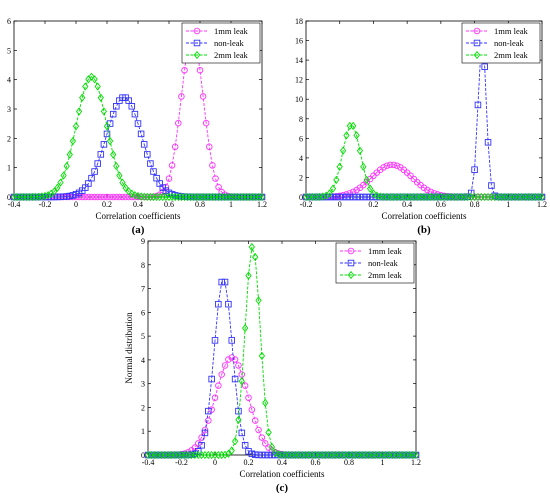 The width and height of the screenshot is (550, 499). What do you see at coordinates (441, 204) in the screenshot?
I see `x-tick-label: 0.6` at bounding box center [441, 204].